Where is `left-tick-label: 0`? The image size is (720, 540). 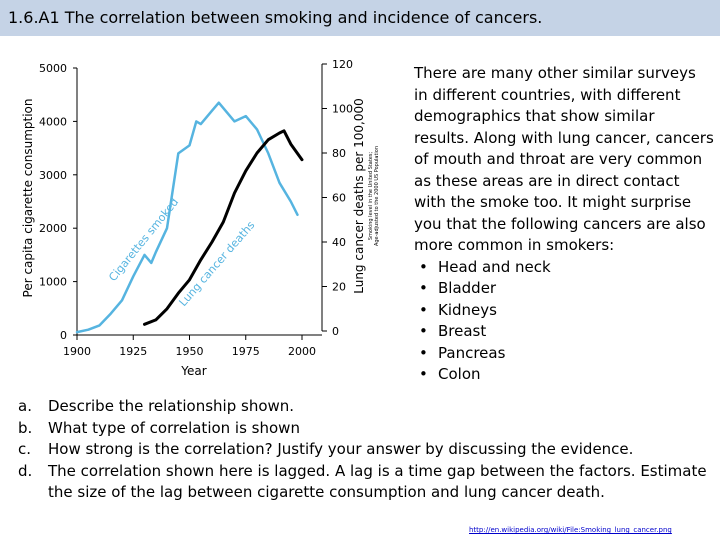
left-tick-label: 0 is located at coordinates (63, 335).